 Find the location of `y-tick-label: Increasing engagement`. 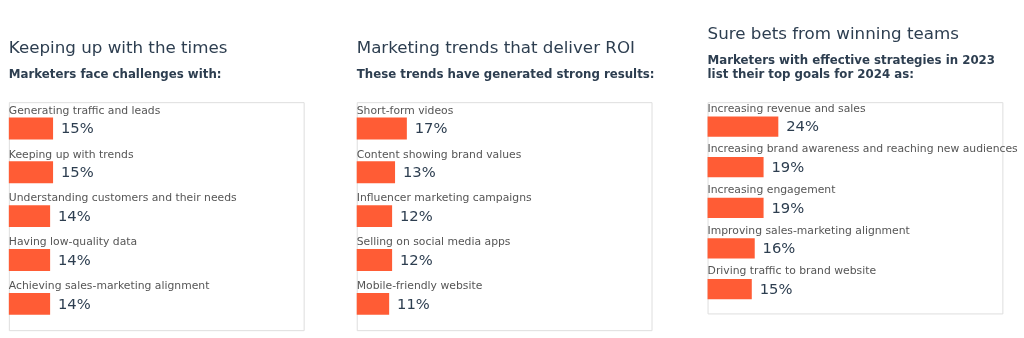

y-tick-label: Increasing engagement is located at coordinates (771, 190).